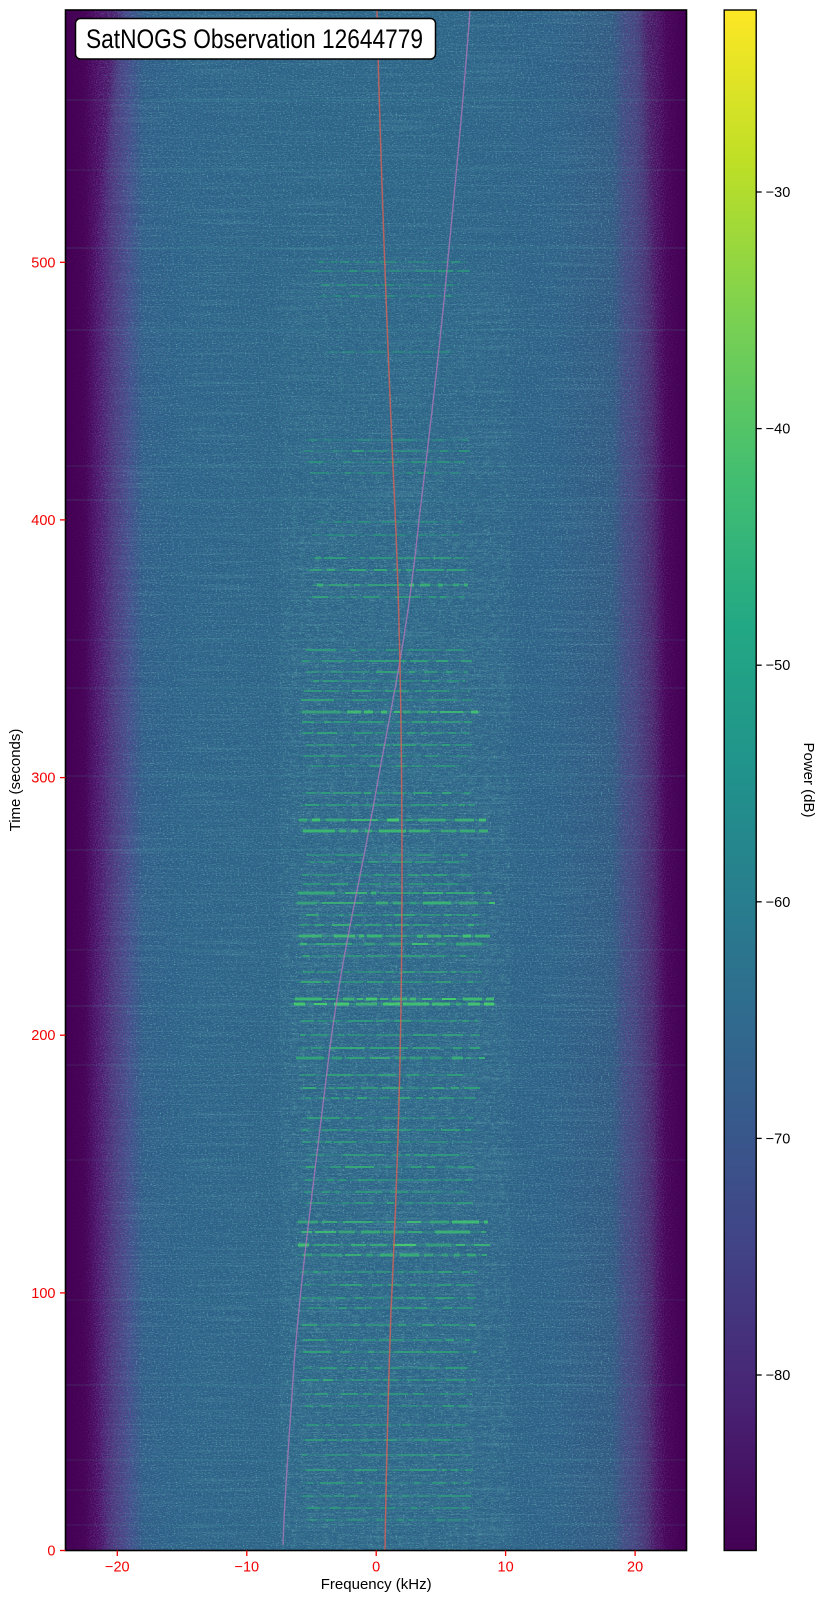 This screenshot has width=823, height=1603. I want to click on svg-text: Time (seconds), so click(15, 780).